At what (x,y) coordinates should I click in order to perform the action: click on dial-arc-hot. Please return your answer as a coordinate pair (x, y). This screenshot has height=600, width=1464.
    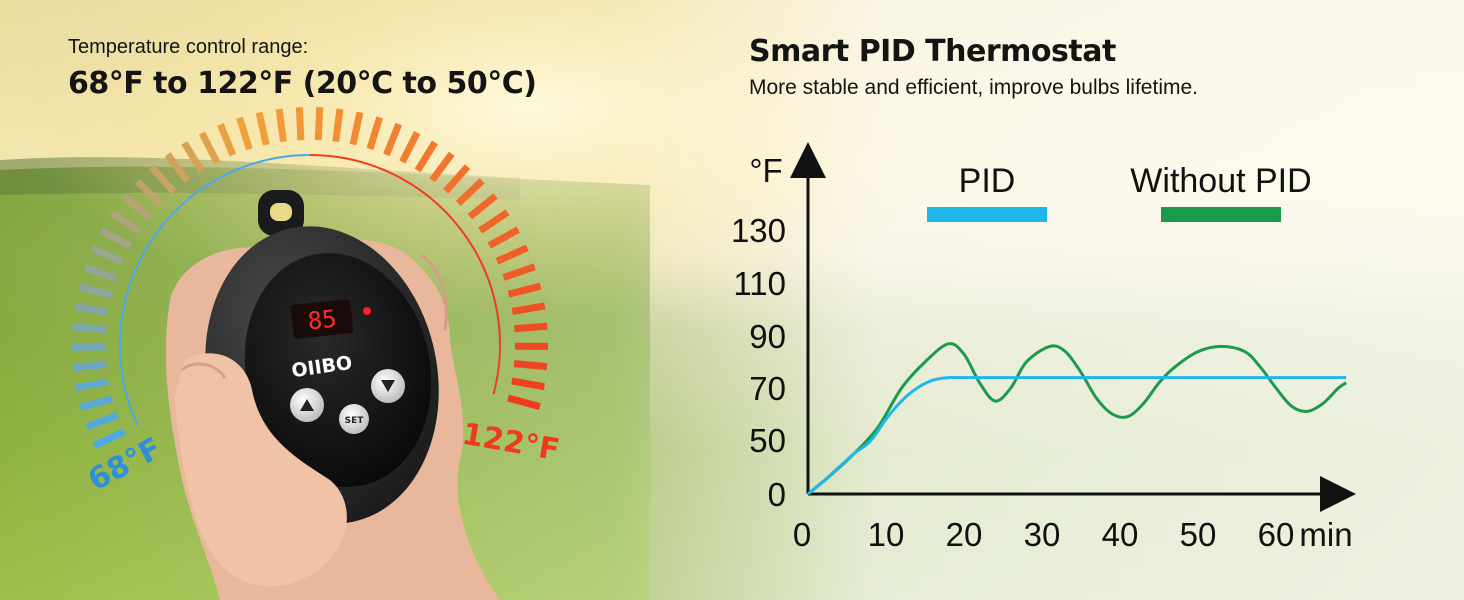
    Looking at the image, I should click on (405, 274).